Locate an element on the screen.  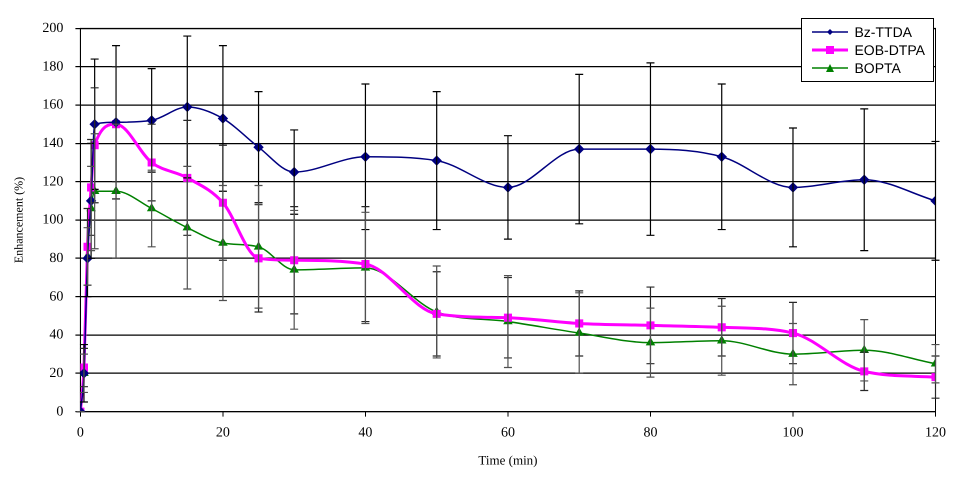
x-tick-label: 40 is located at coordinates (365, 433).